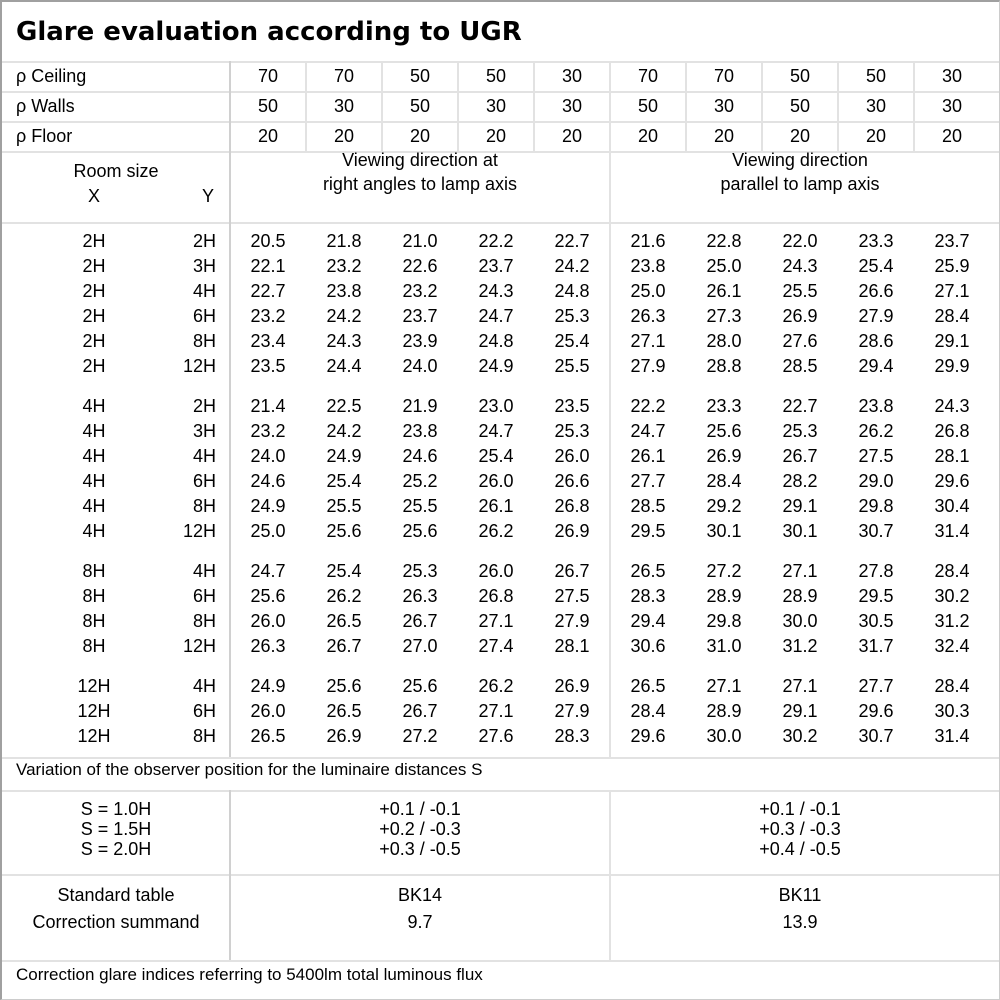 The image size is (1000, 1000). What do you see at coordinates (648, 531) in the screenshot?
I see `ugr-value: 29.5` at bounding box center [648, 531].